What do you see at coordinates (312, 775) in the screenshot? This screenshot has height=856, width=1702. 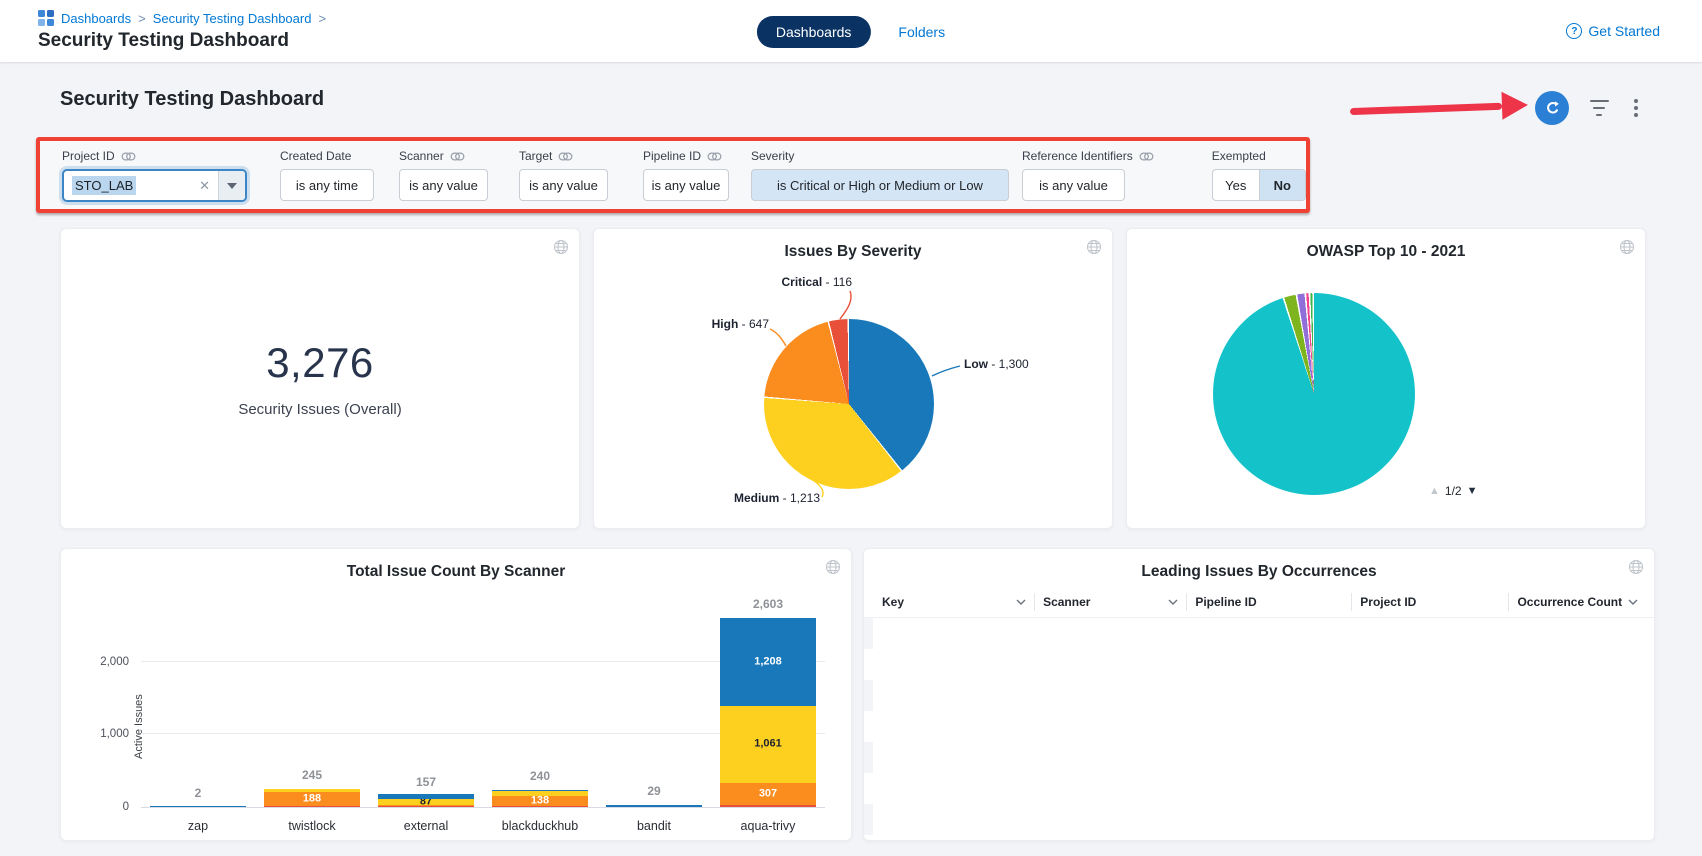 I see `bar-total-label: 245` at bounding box center [312, 775].